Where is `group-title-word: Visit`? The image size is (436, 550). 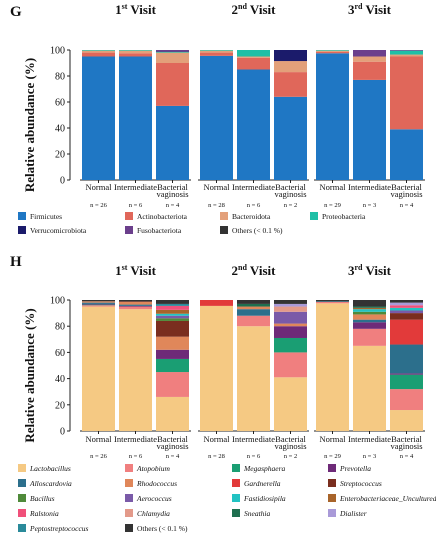
group-title-word: Visit is located at coordinates (376, 9).